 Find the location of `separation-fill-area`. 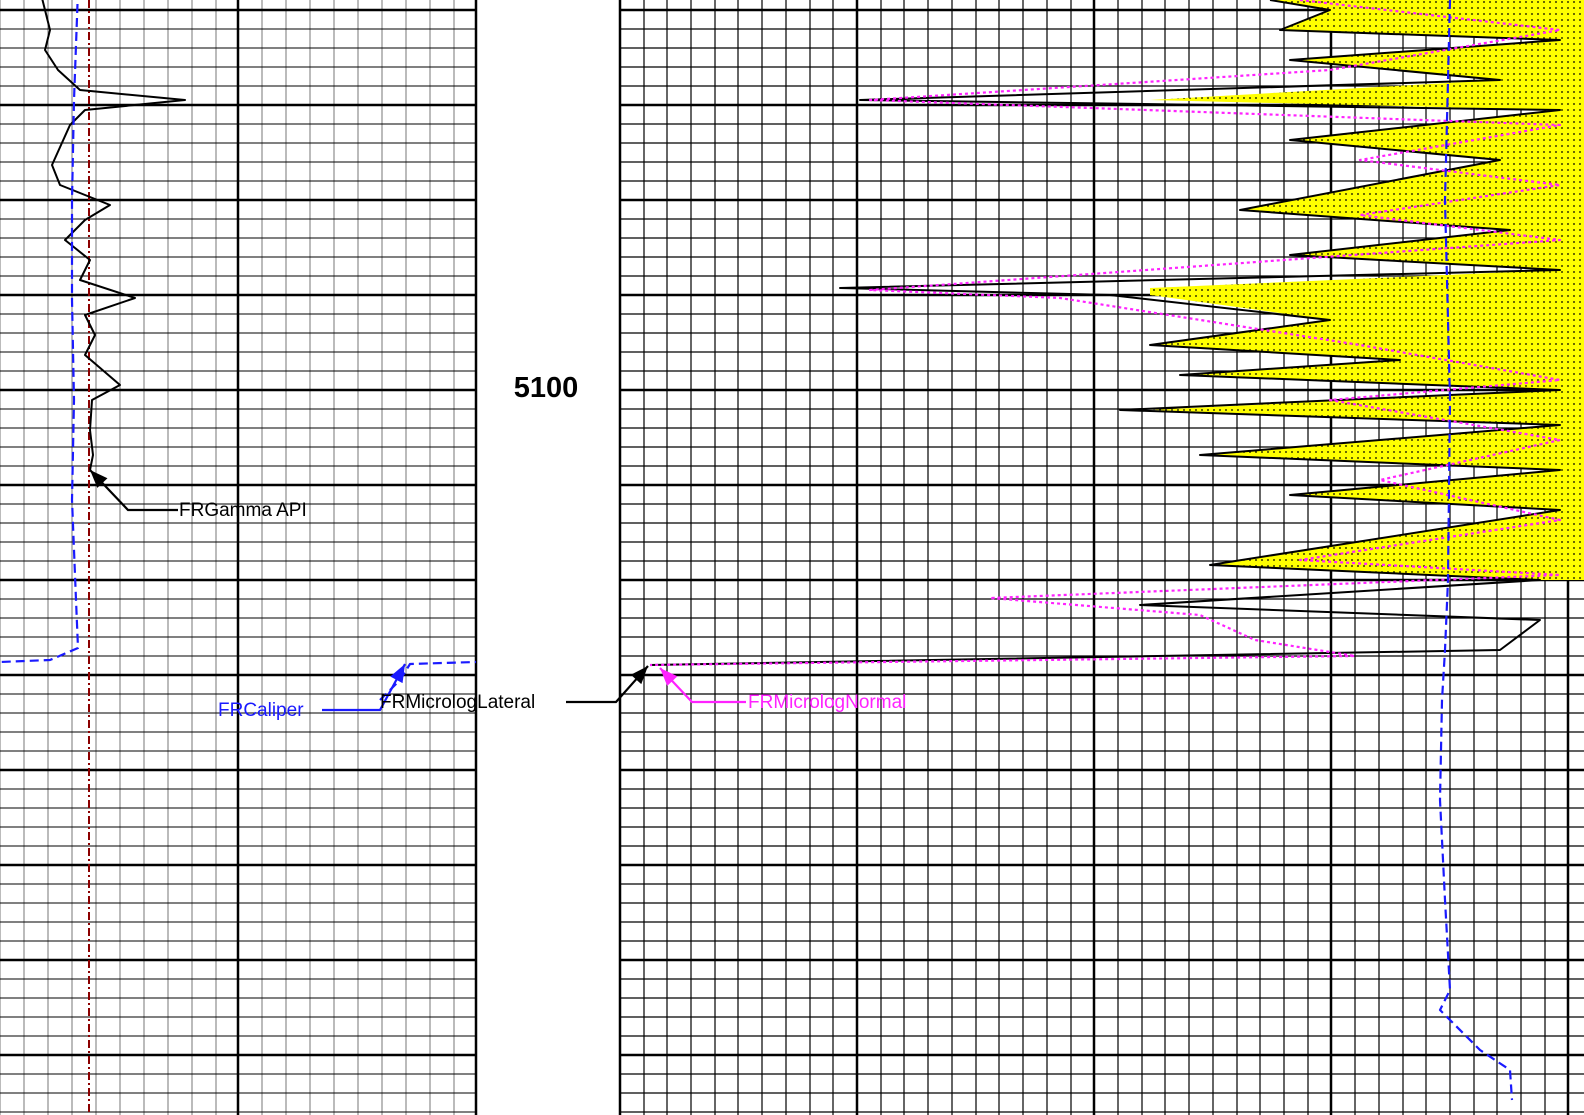

separation-fill-area is located at coordinates (1367, 290).